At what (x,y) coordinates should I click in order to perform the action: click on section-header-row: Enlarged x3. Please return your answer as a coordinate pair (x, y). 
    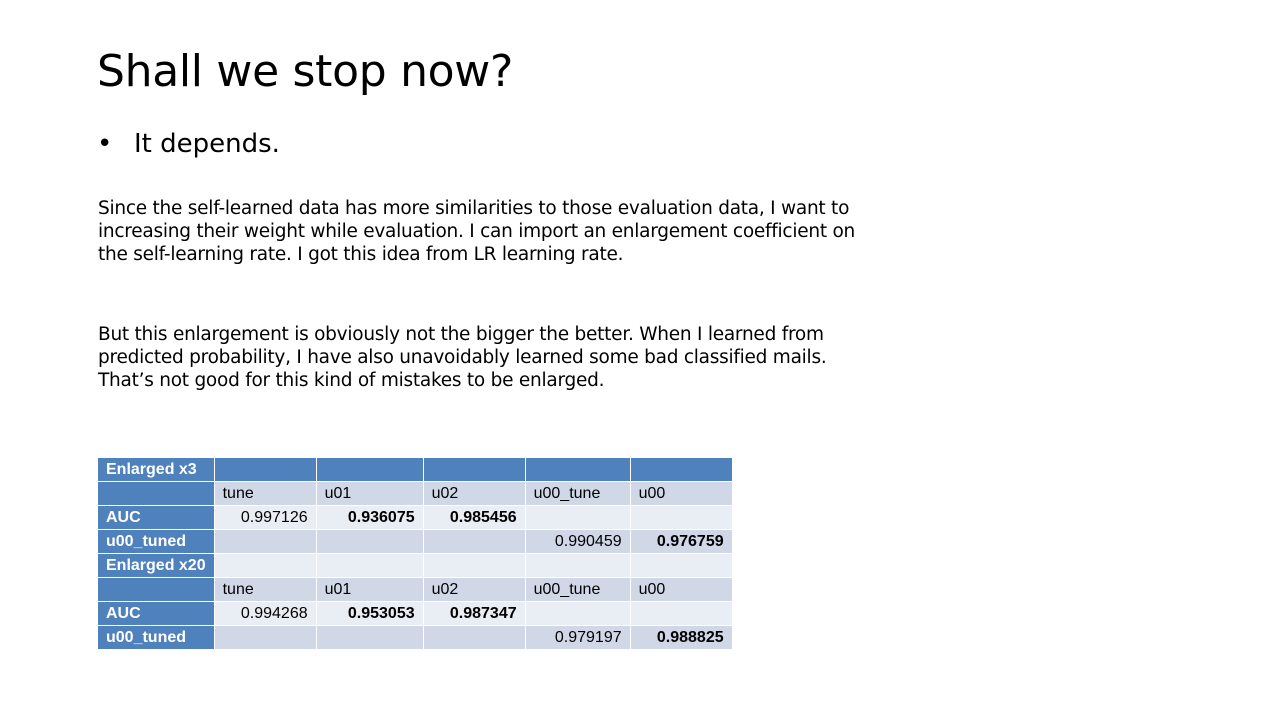
    Looking at the image, I should click on (415, 469).